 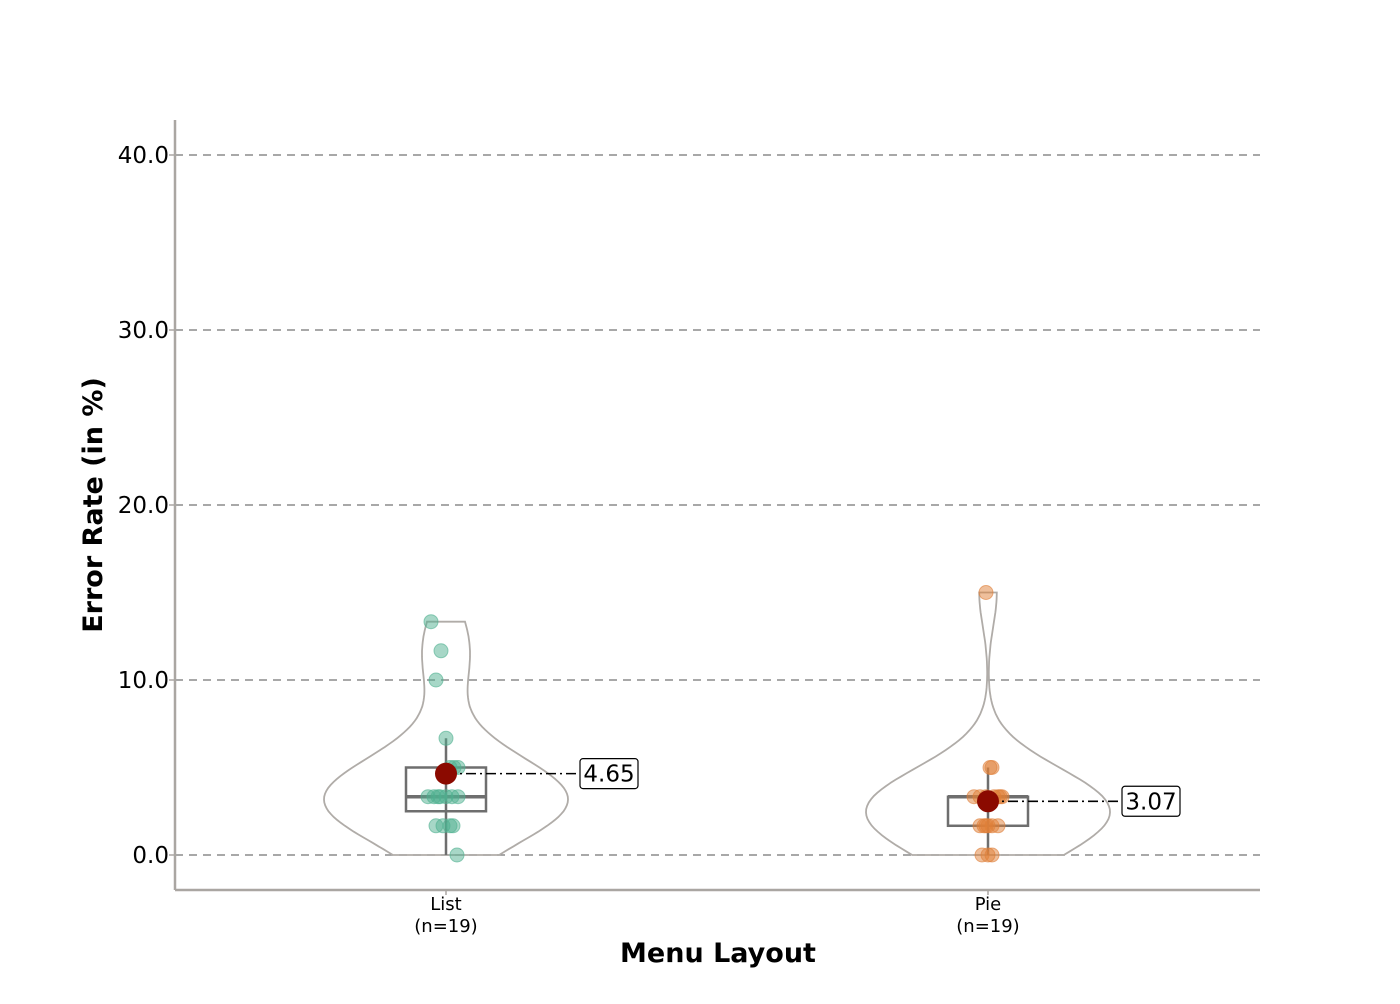 I want to click on y-tick-label: 0.0, so click(x=150, y=856).